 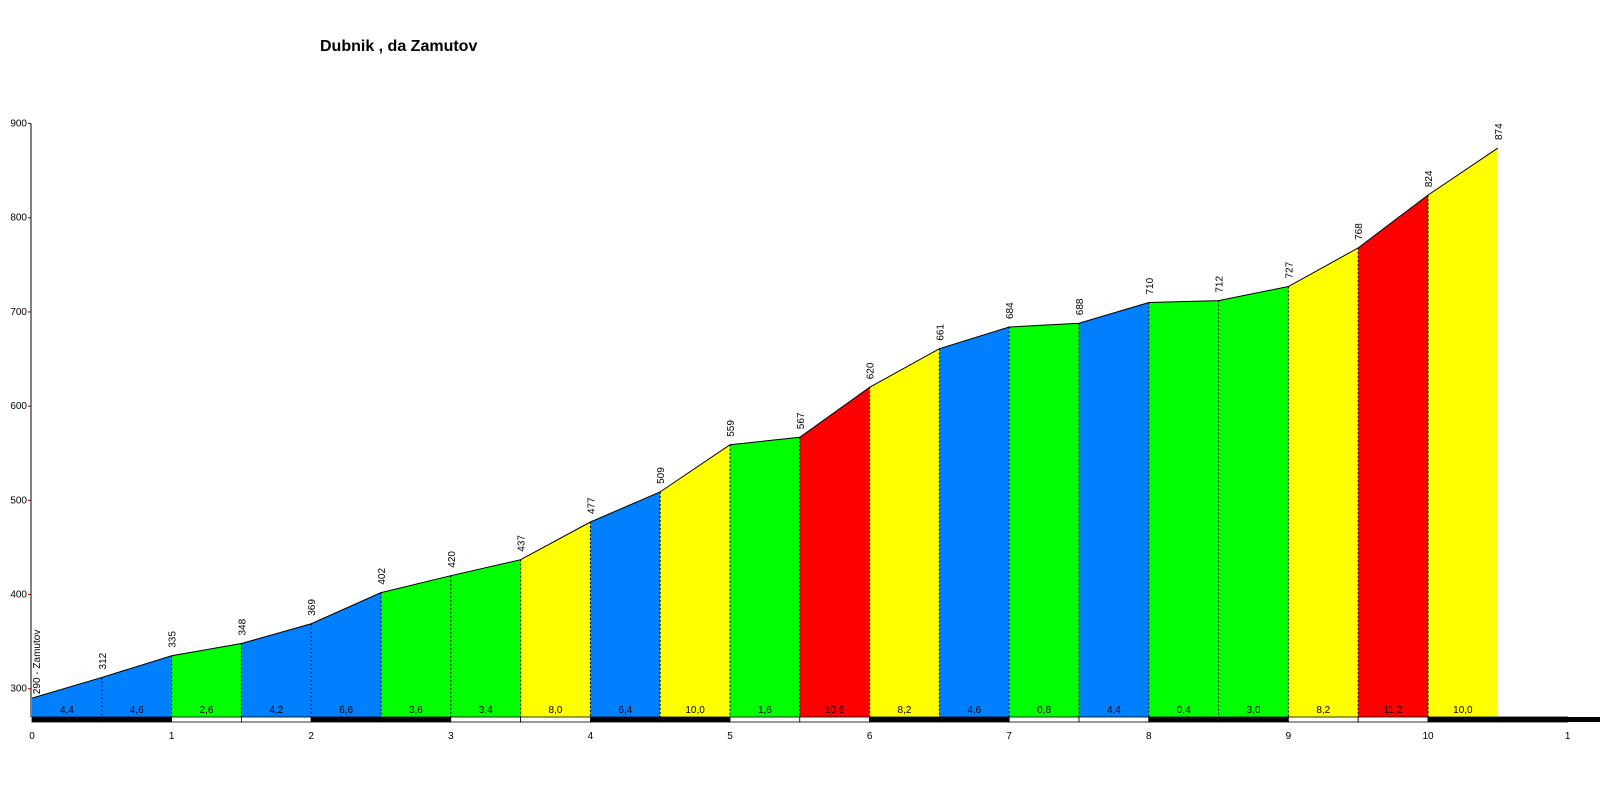 What do you see at coordinates (416, 710) in the screenshot?
I see `gradient-label: 3,6` at bounding box center [416, 710].